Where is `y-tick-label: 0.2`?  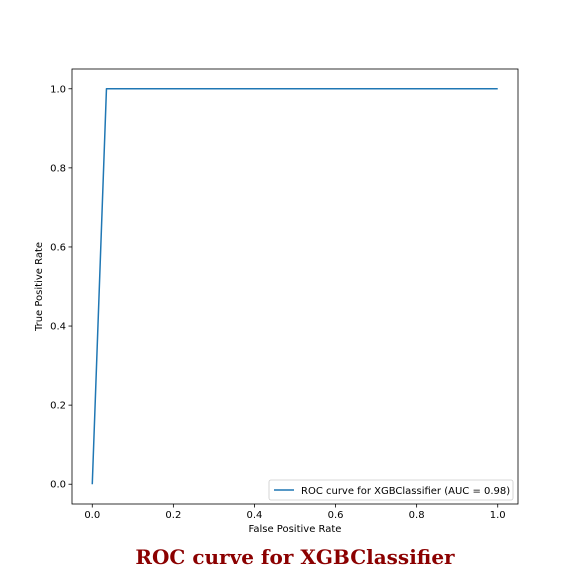 y-tick-label: 0.2 is located at coordinates (58, 406).